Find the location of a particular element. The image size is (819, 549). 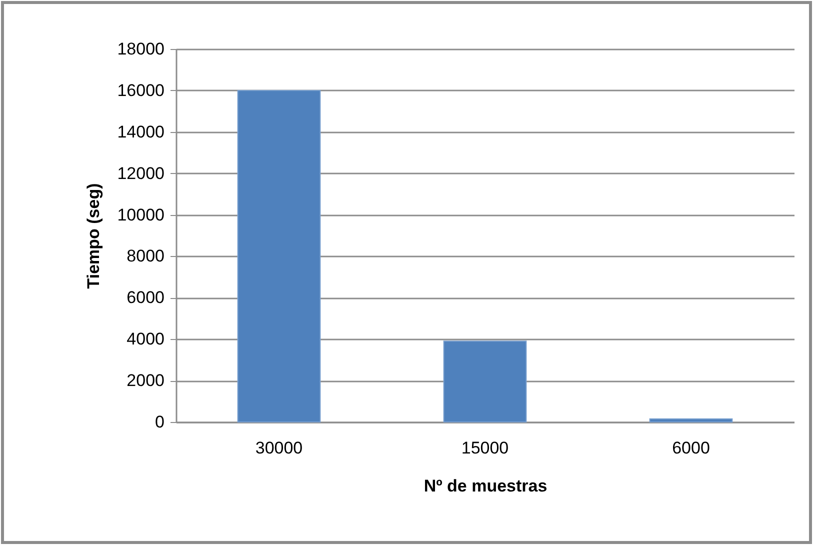

y-tick-label: 4000 is located at coordinates (145, 339).